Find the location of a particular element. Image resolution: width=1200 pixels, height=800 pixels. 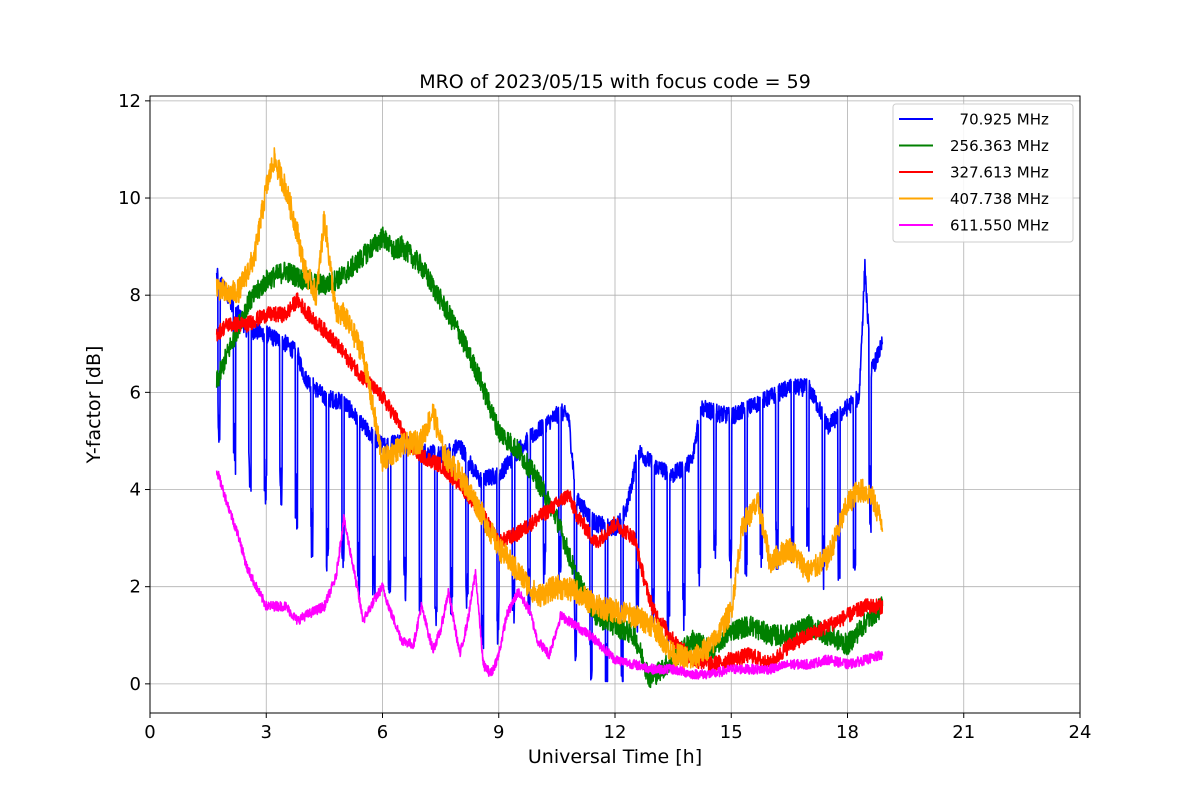

y-tick-label: 12 is located at coordinates (129, 101).